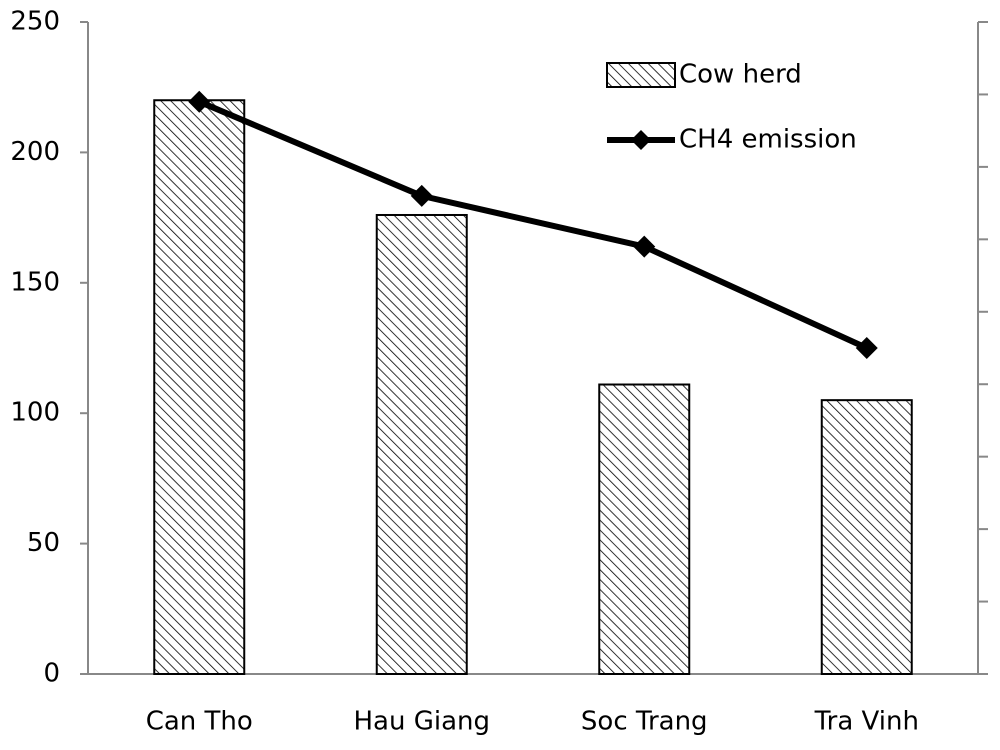  I want to click on x-tick-label: Tra Vinh, so click(866, 722).